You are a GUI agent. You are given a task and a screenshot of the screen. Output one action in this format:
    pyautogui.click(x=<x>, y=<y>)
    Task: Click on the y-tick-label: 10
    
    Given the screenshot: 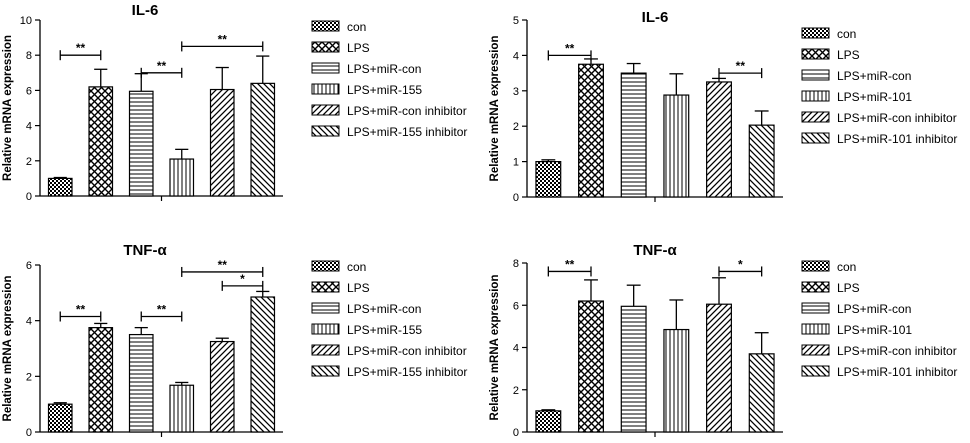 What is the action you would take?
    pyautogui.click(x=26, y=21)
    